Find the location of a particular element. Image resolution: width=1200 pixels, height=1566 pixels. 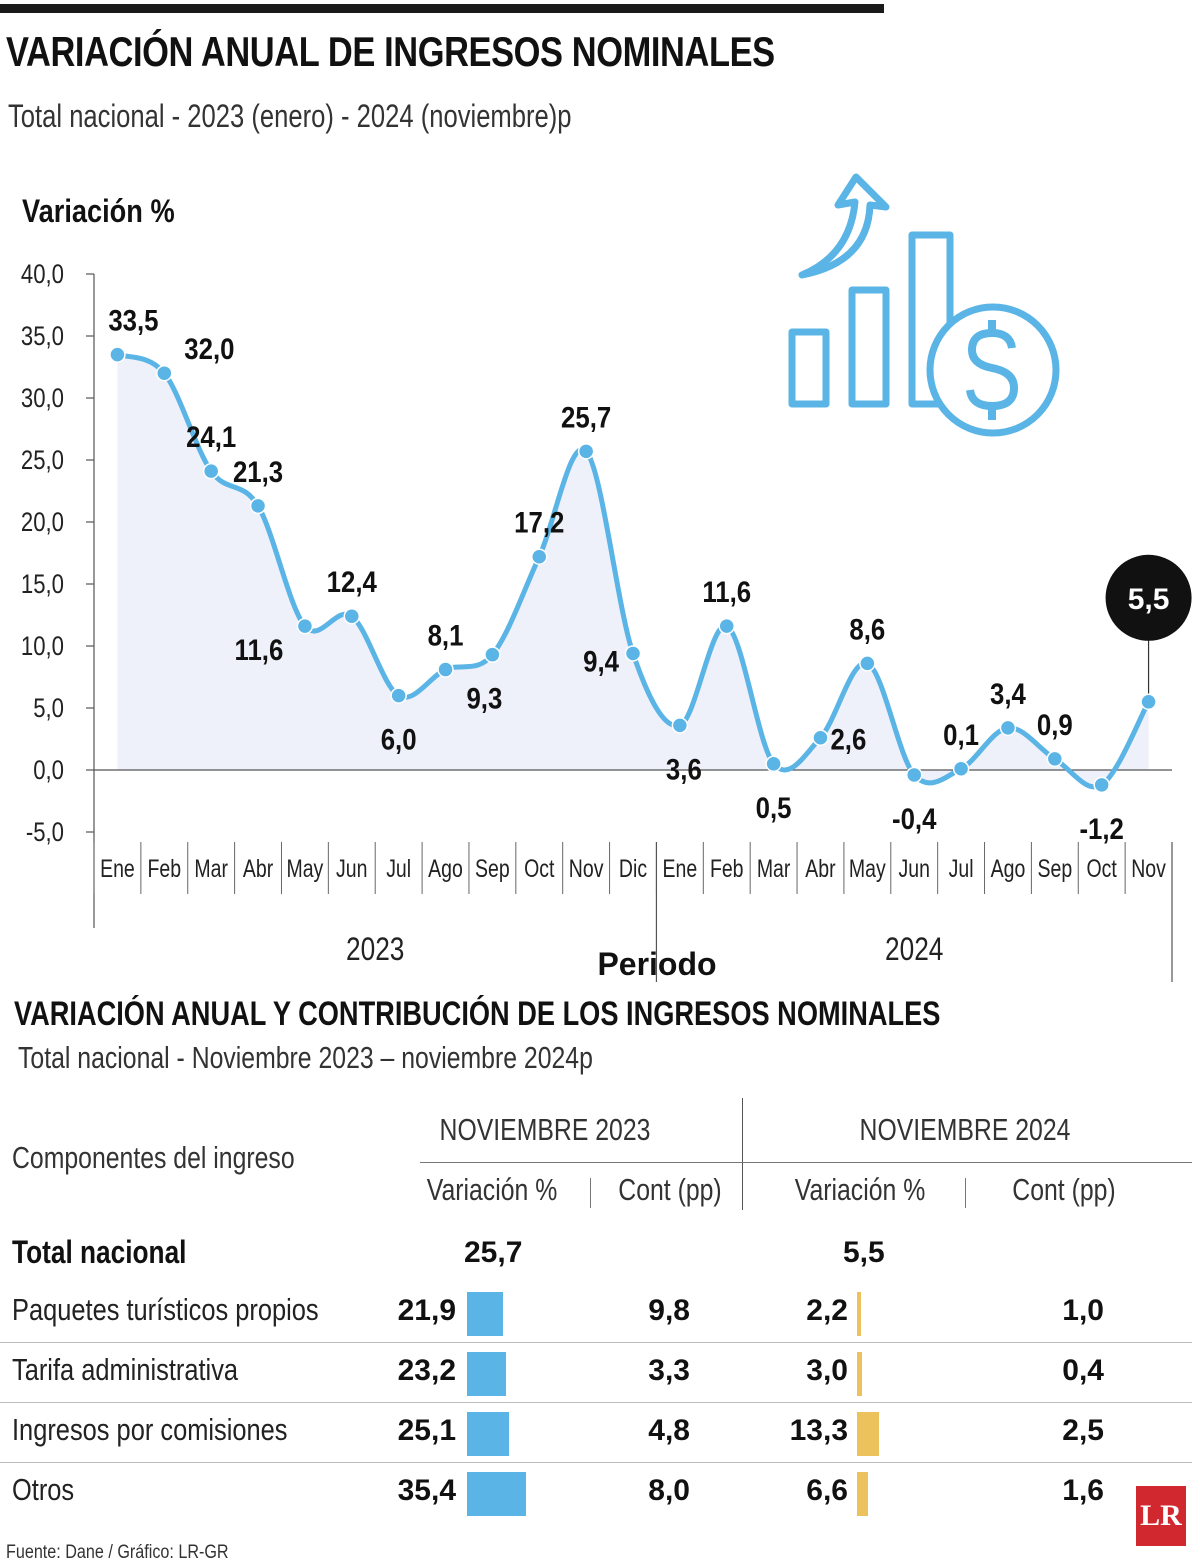

y-tick-label: 25,0 is located at coordinates (42, 461).